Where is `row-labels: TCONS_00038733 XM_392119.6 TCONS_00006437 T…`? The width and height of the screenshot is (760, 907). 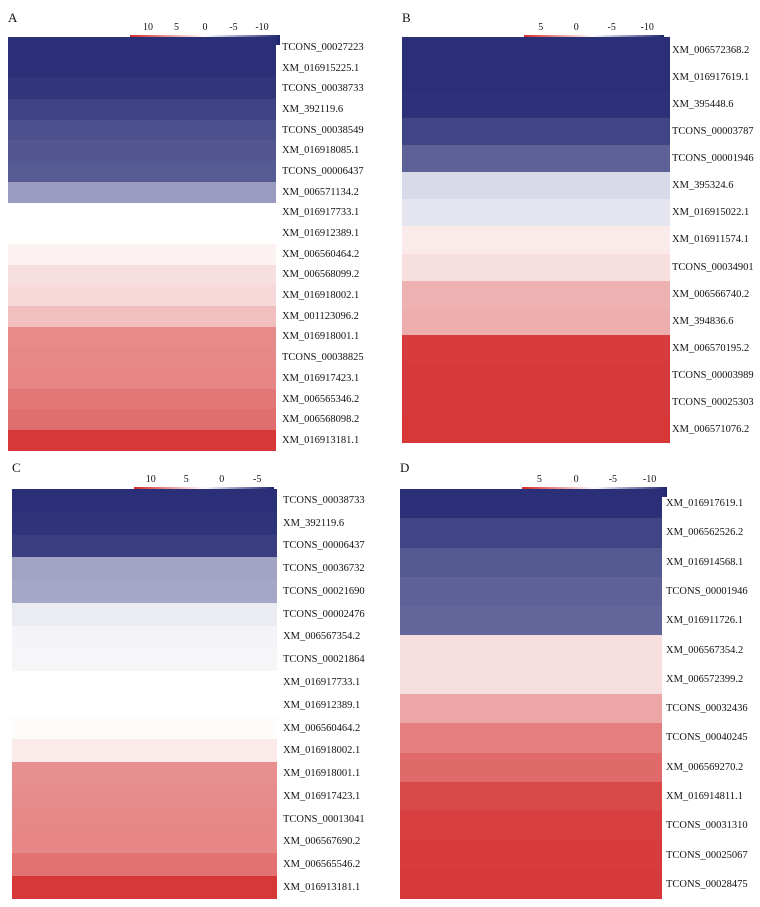 row-labels: TCONS_00038733 XM_392119.6 TCONS_00006437 T… is located at coordinates (338, 694).